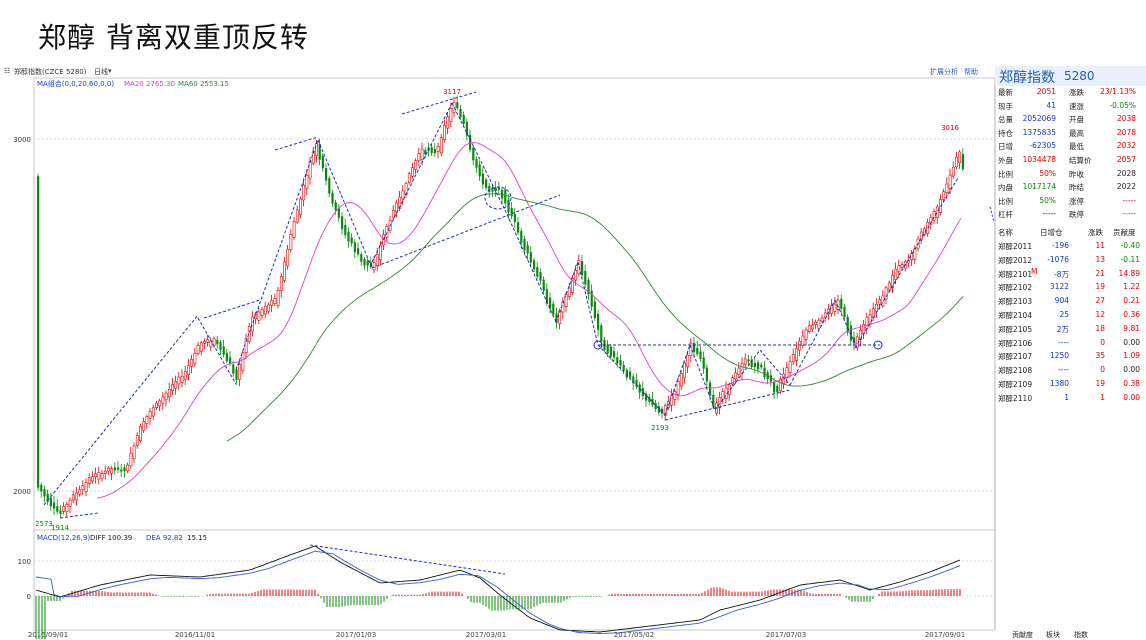 The width and height of the screenshot is (1146, 640). What do you see at coordinates (497, 72) in the screenshot?
I see `chart-toolbar: ☷ 郑醇指数(CZCE 5280) 日线 ▾ 扩展分析 帮助` at bounding box center [497, 72].